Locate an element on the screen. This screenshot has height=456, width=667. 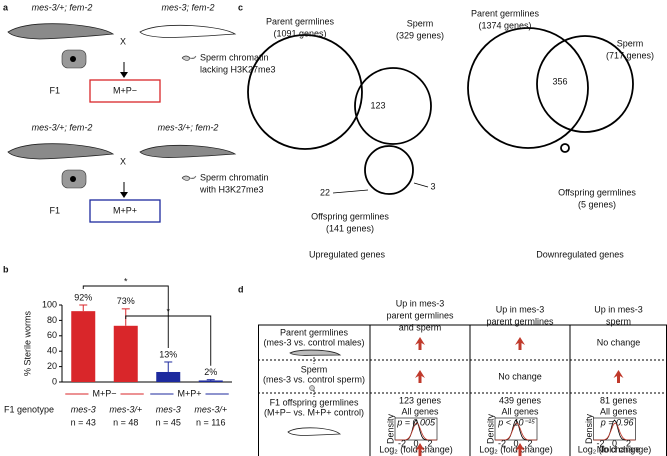
row-label: F1 offspring germlines is located at coordinates (314, 402).